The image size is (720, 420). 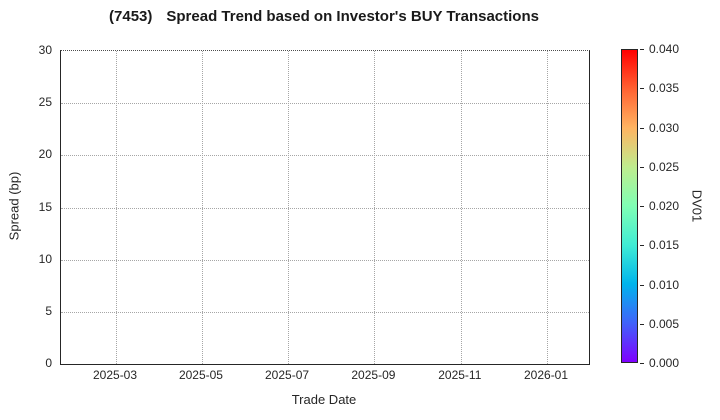 What do you see at coordinates (664, 166) in the screenshot?
I see `colorbar-tick-label: 0.025` at bounding box center [664, 166].